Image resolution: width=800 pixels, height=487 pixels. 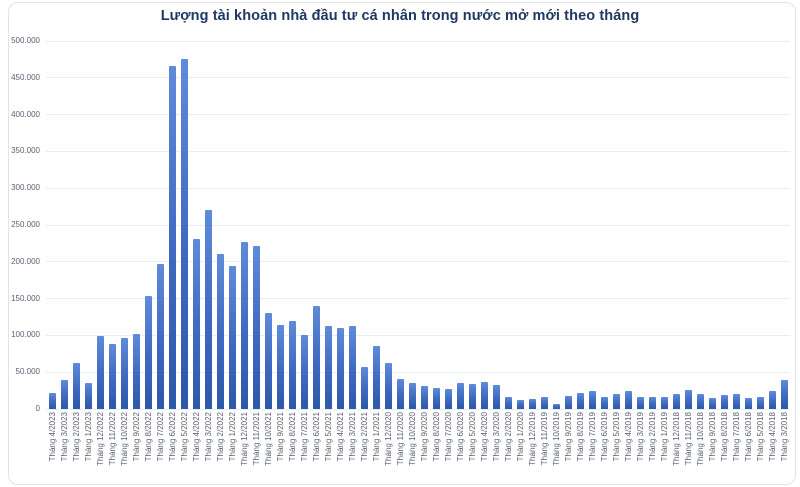 What do you see at coordinates (37, 408) in the screenshot?
I see `y-tick-label: 0` at bounding box center [37, 408].